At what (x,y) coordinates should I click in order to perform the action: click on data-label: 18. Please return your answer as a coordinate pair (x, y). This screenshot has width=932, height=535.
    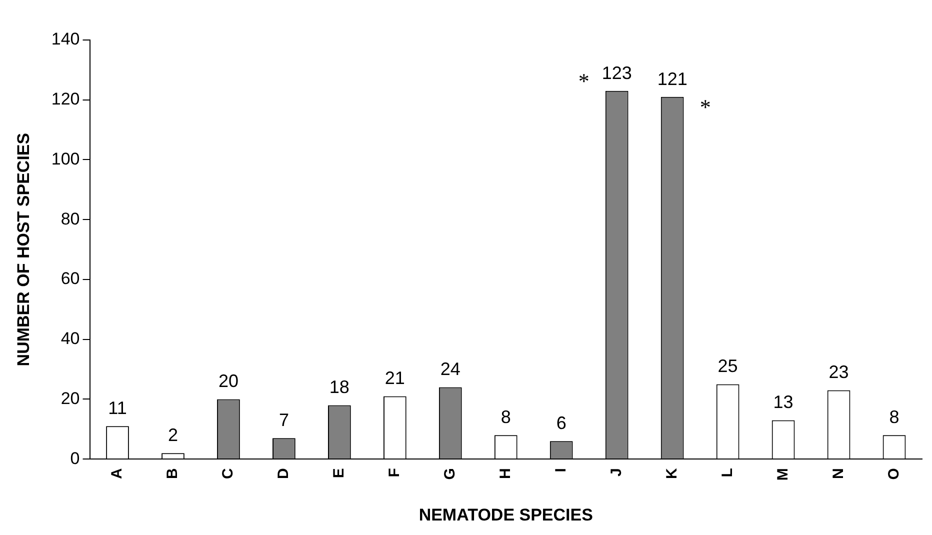
    Looking at the image, I should click on (339, 387).